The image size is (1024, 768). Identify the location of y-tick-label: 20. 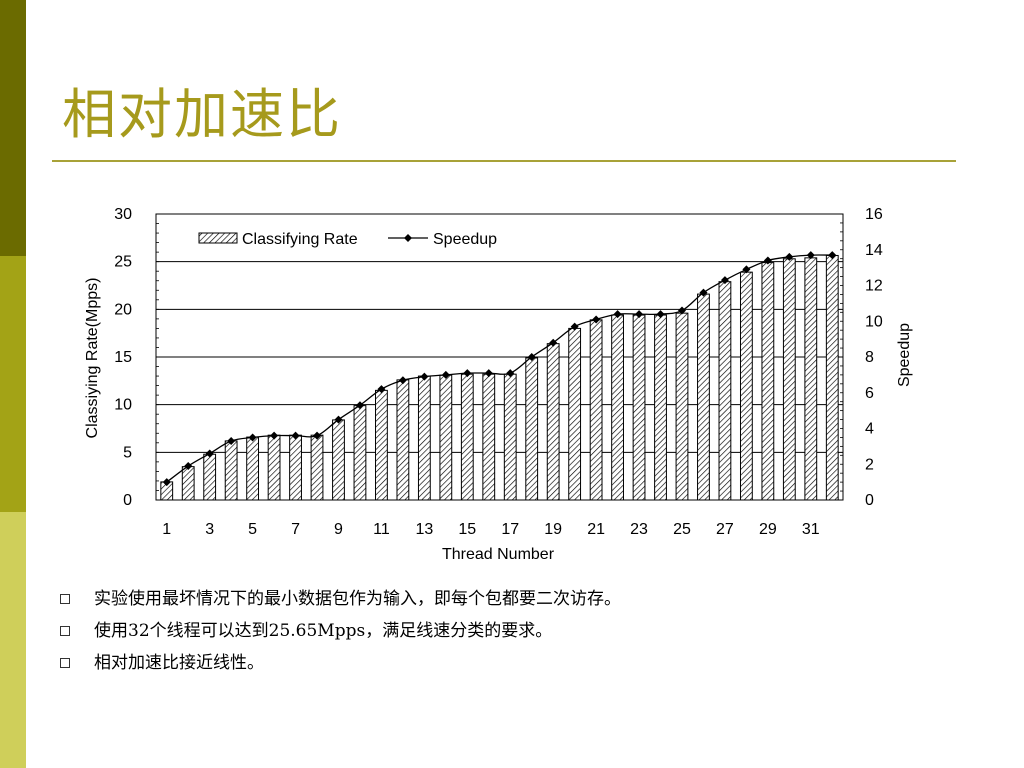
(123, 309).